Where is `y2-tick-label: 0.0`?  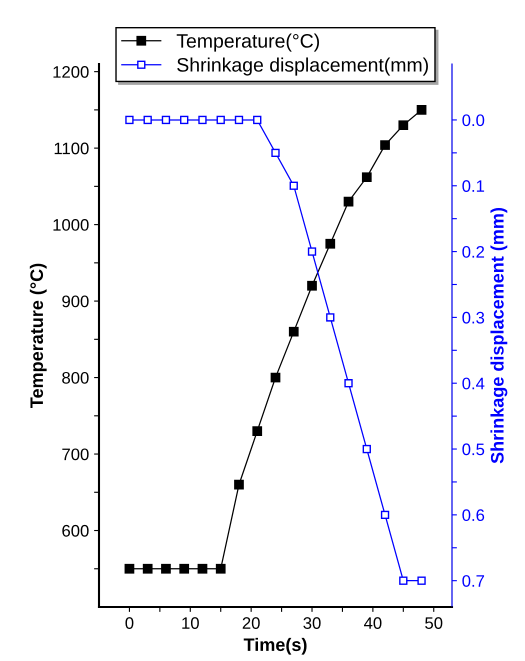 y2-tick-label: 0.0 is located at coordinates (473, 120).